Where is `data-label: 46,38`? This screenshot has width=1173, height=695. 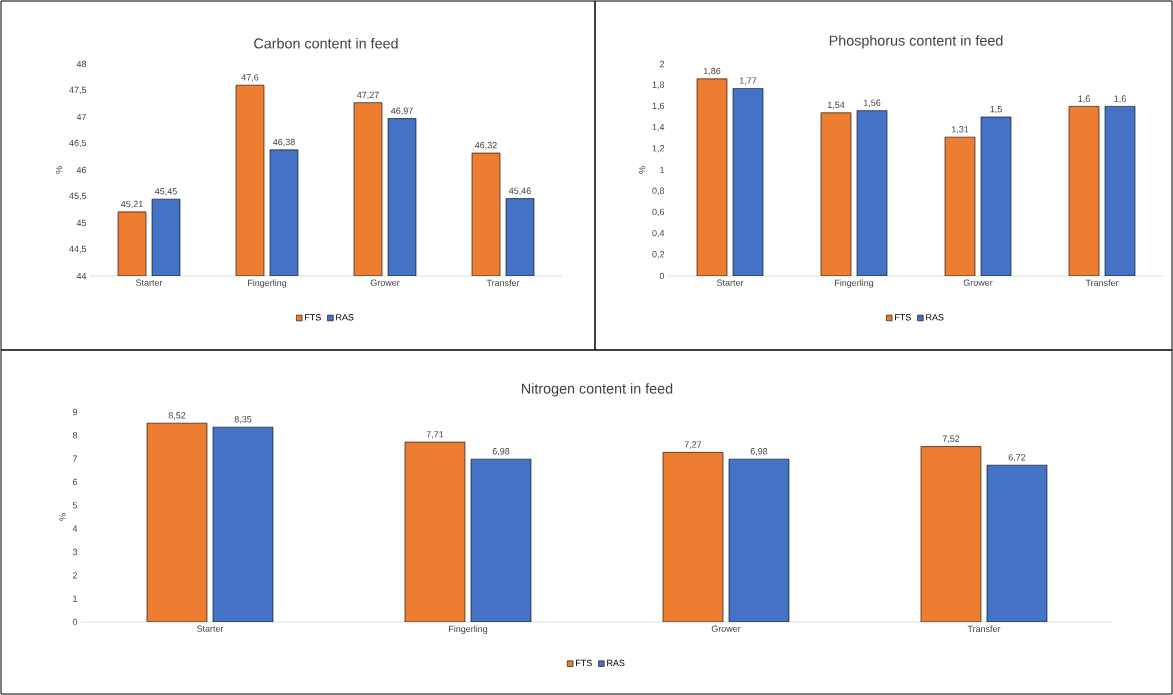 data-label: 46,38 is located at coordinates (283, 142).